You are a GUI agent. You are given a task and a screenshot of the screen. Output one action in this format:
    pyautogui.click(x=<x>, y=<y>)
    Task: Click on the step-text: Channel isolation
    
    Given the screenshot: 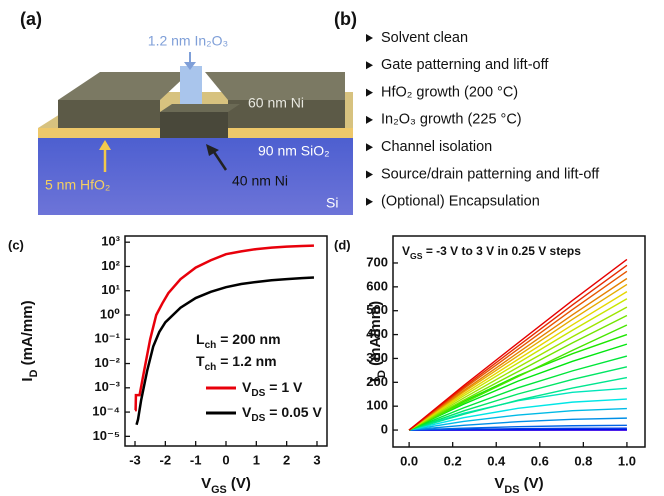 What is the action you would take?
    pyautogui.click(x=436, y=147)
    